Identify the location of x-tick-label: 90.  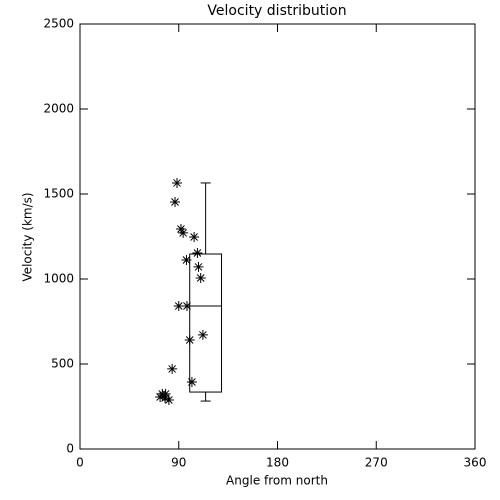
(178, 463).